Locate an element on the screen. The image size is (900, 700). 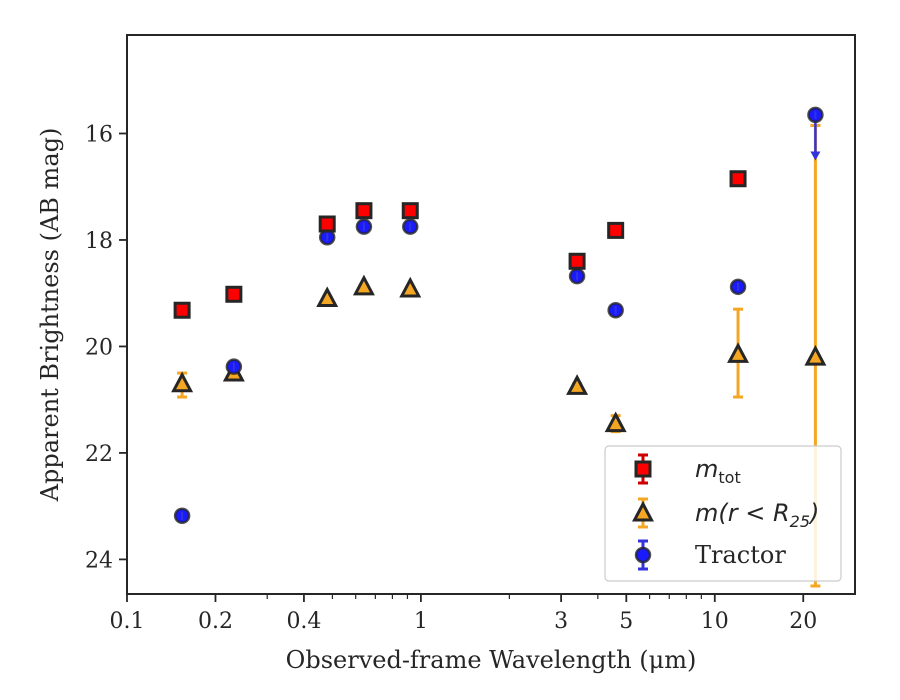
y-tick-label: 22 is located at coordinates (99, 454).